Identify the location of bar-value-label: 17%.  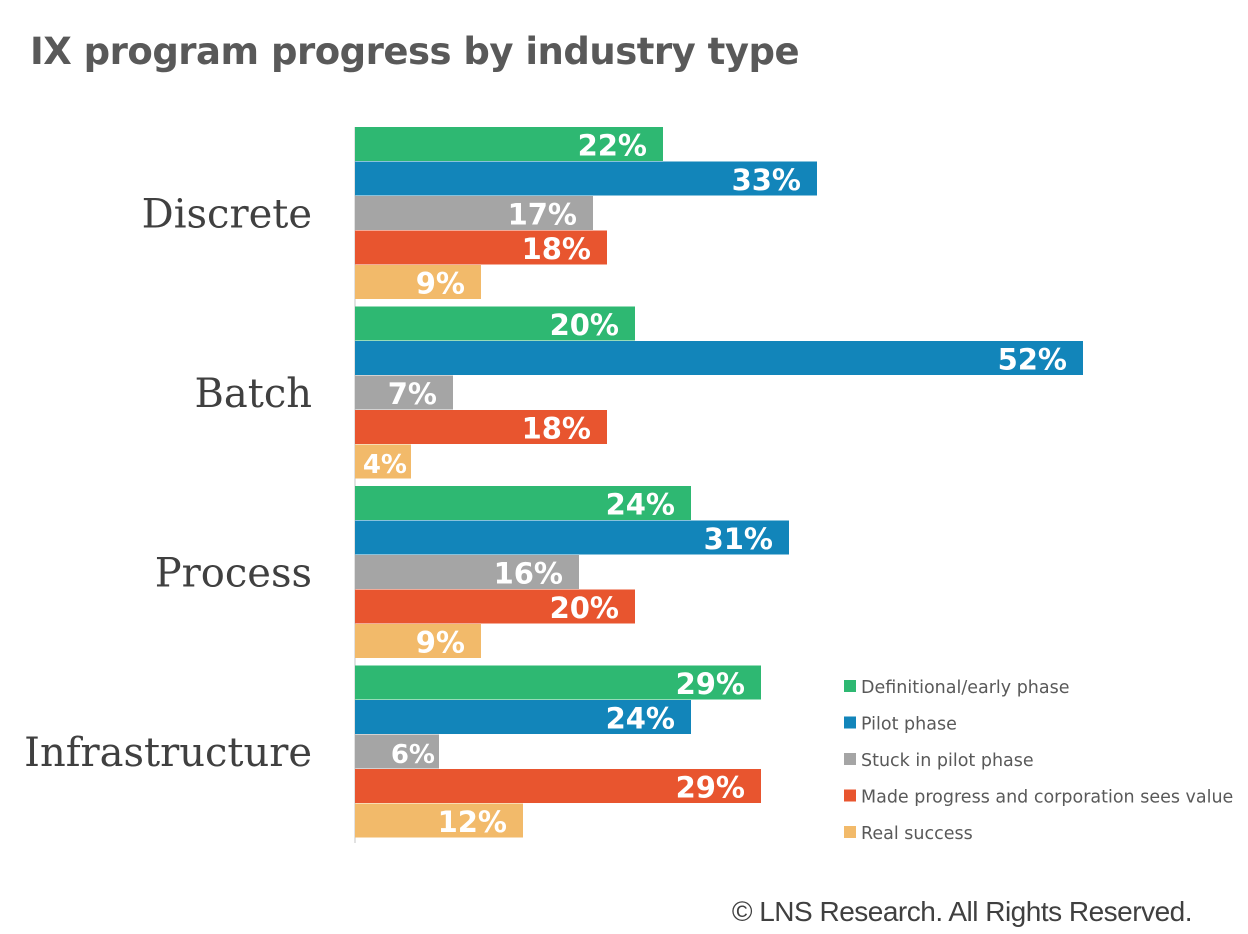
(542, 214).